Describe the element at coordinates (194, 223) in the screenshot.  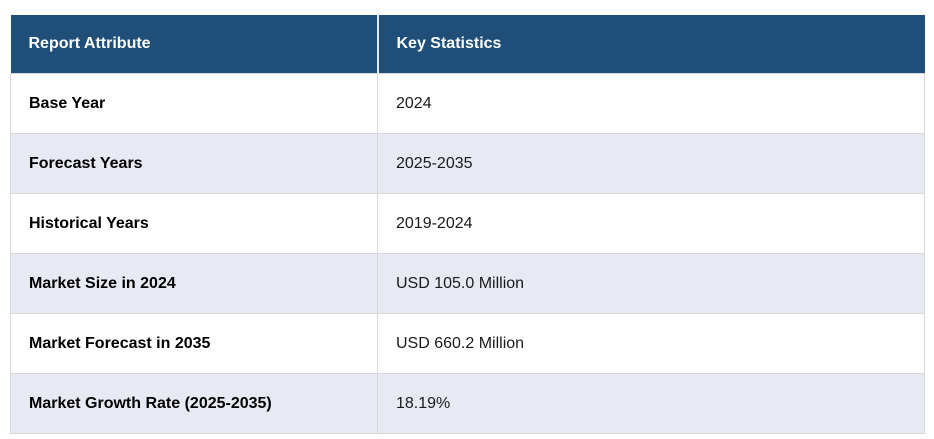
I see `attribute-cell: Historical Years` at that location.